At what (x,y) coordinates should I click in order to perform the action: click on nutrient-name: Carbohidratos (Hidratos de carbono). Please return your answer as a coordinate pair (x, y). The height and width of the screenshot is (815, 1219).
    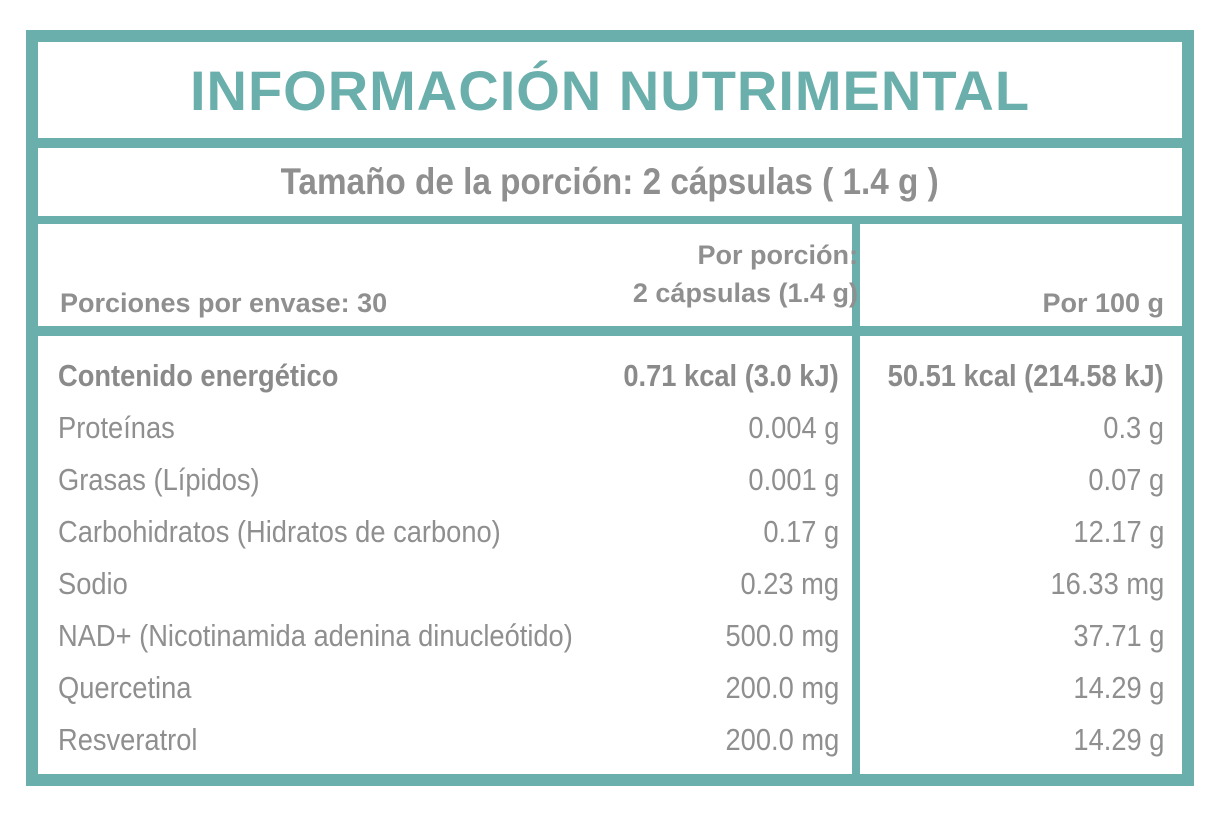
    Looking at the image, I should click on (279, 531).